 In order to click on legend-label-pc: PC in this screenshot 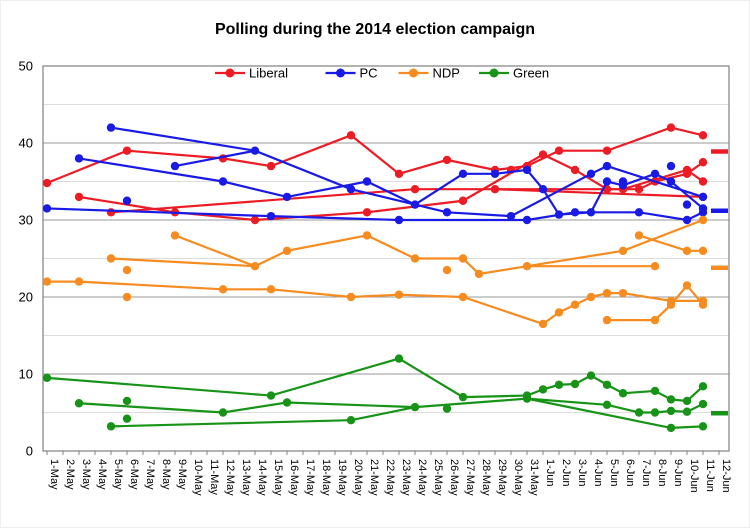, I will do `click(369, 73)`.